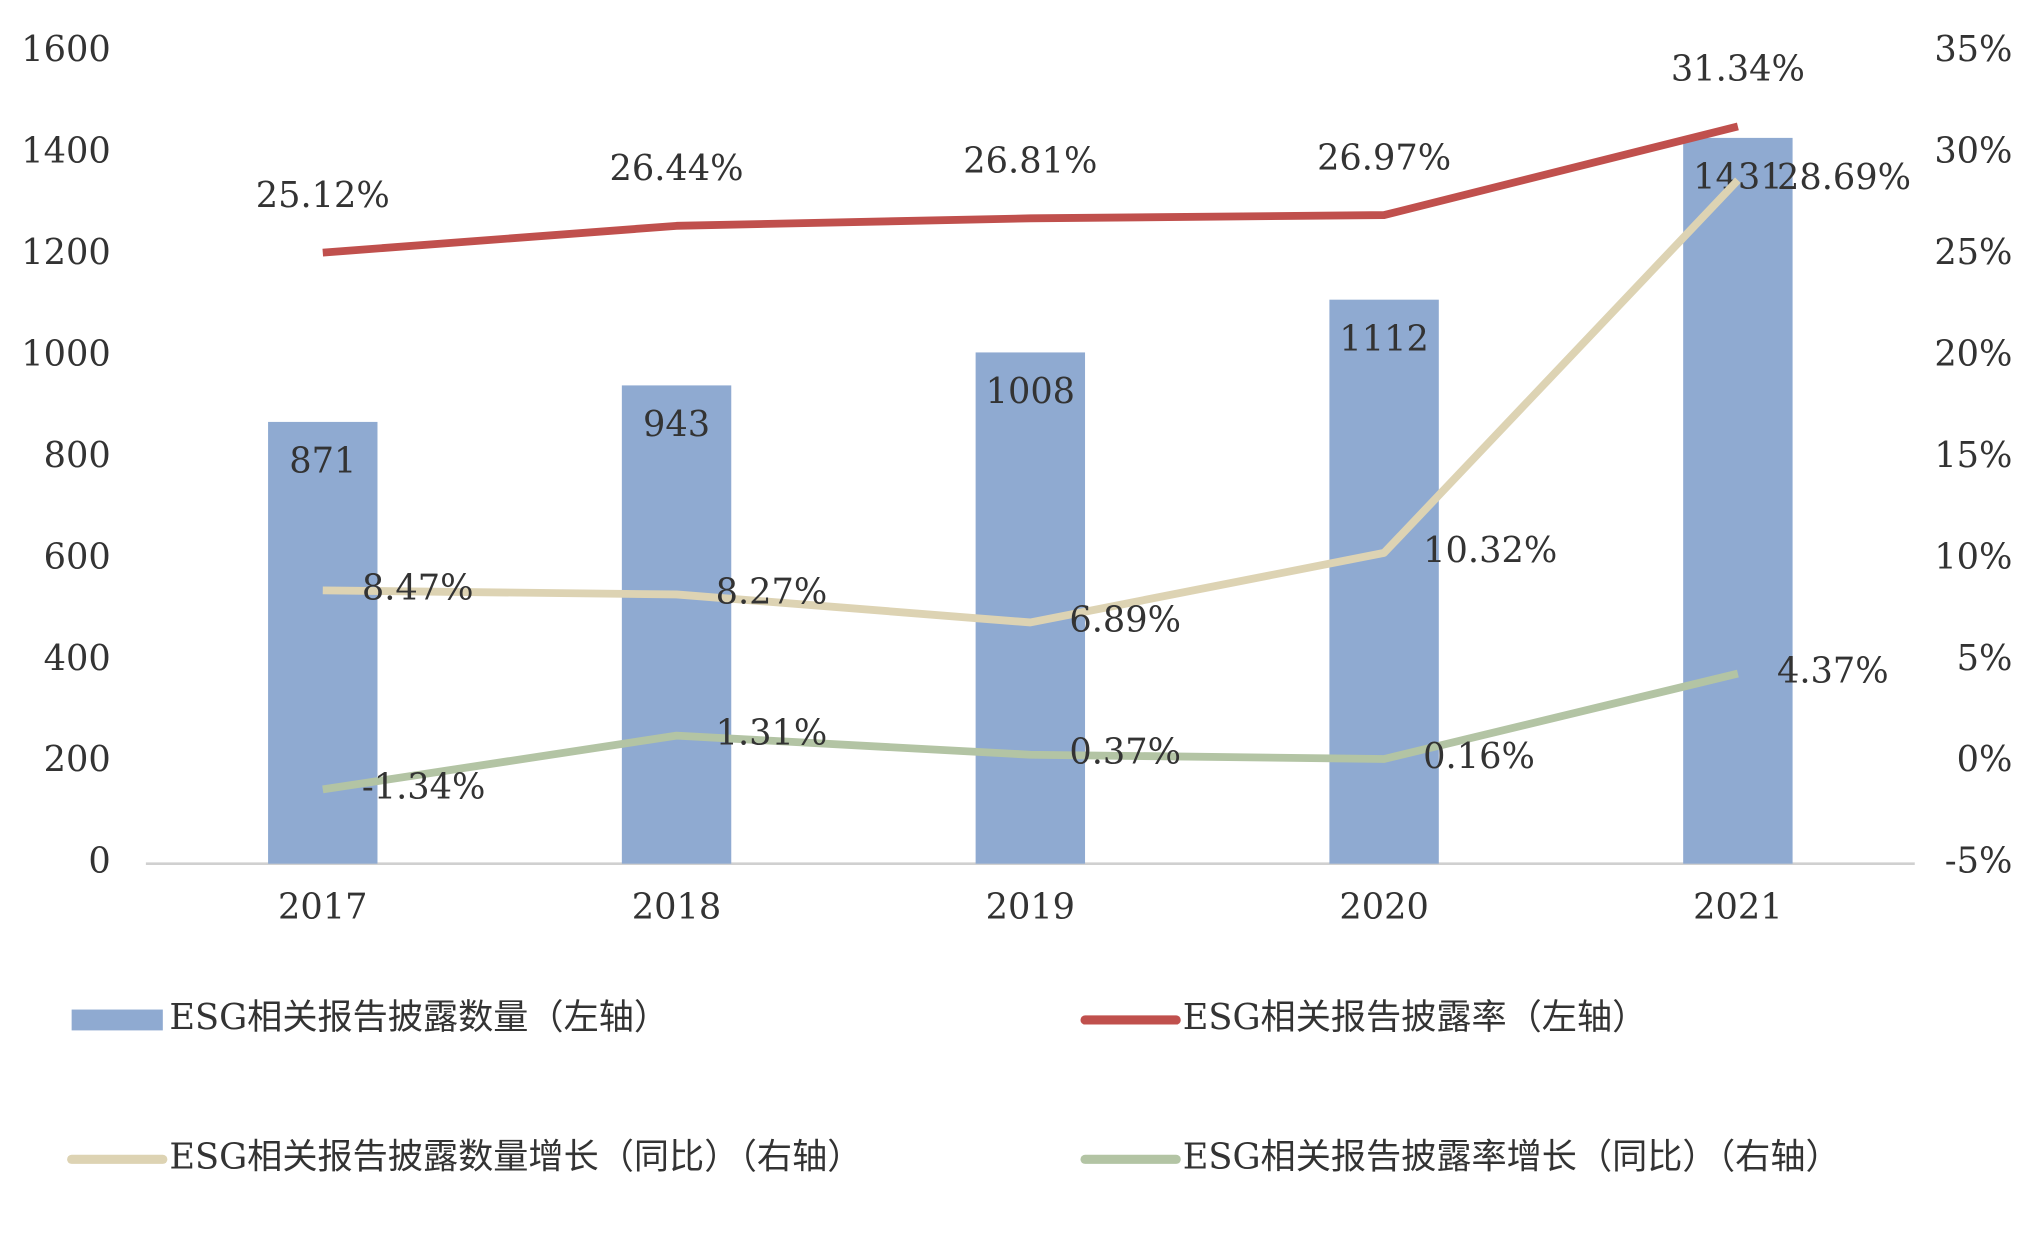 The height and width of the screenshot is (1248, 2032). I want to click on bar-label: 943, so click(676, 424).